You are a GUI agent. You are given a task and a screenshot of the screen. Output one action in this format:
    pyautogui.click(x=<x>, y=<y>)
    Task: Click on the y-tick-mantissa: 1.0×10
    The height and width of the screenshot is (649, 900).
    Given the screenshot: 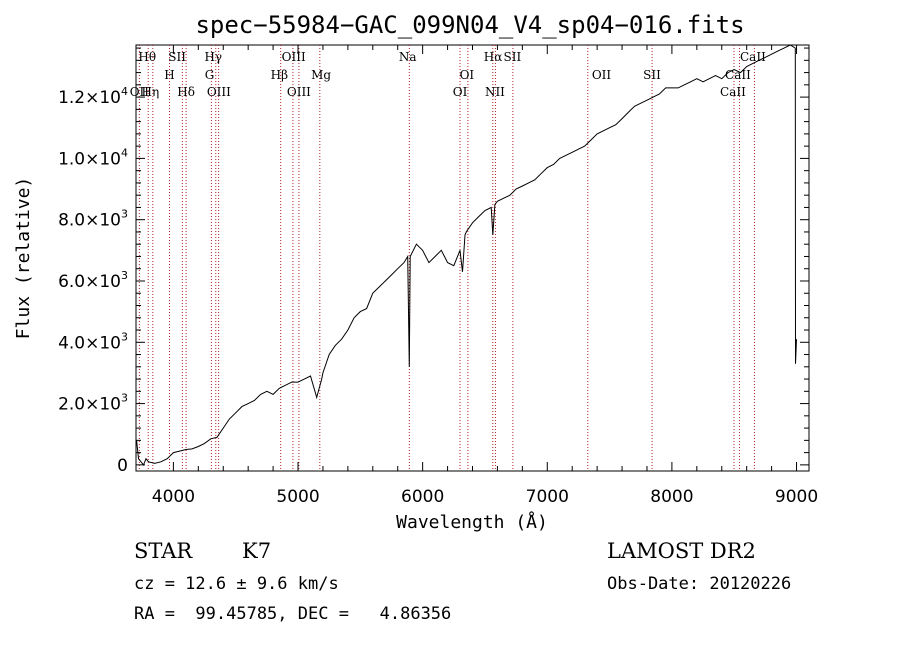 What is the action you would take?
    pyautogui.click(x=89, y=159)
    